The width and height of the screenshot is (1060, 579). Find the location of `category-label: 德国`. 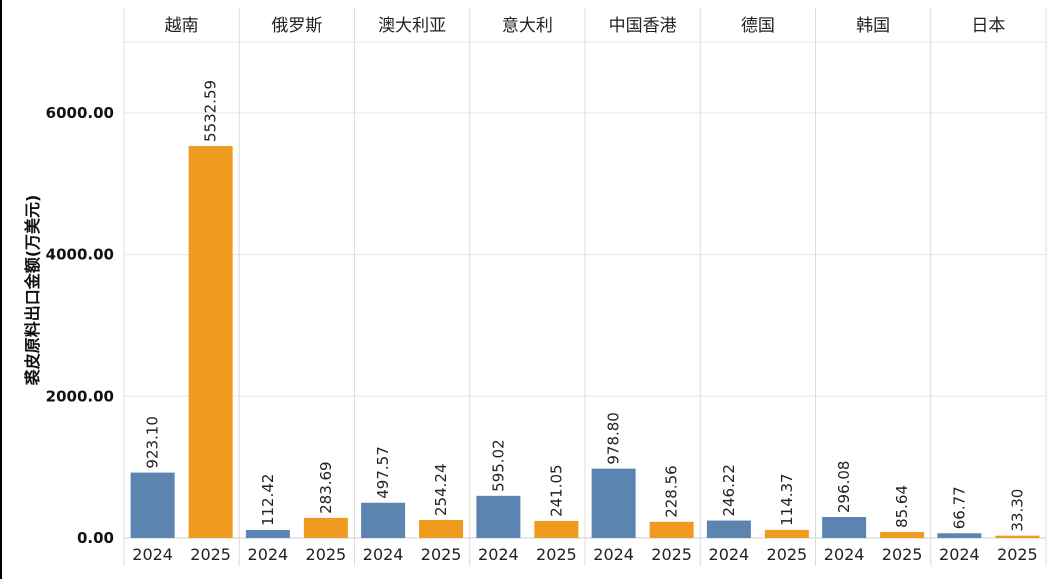

category-label: 德国 is located at coordinates (758, 26).